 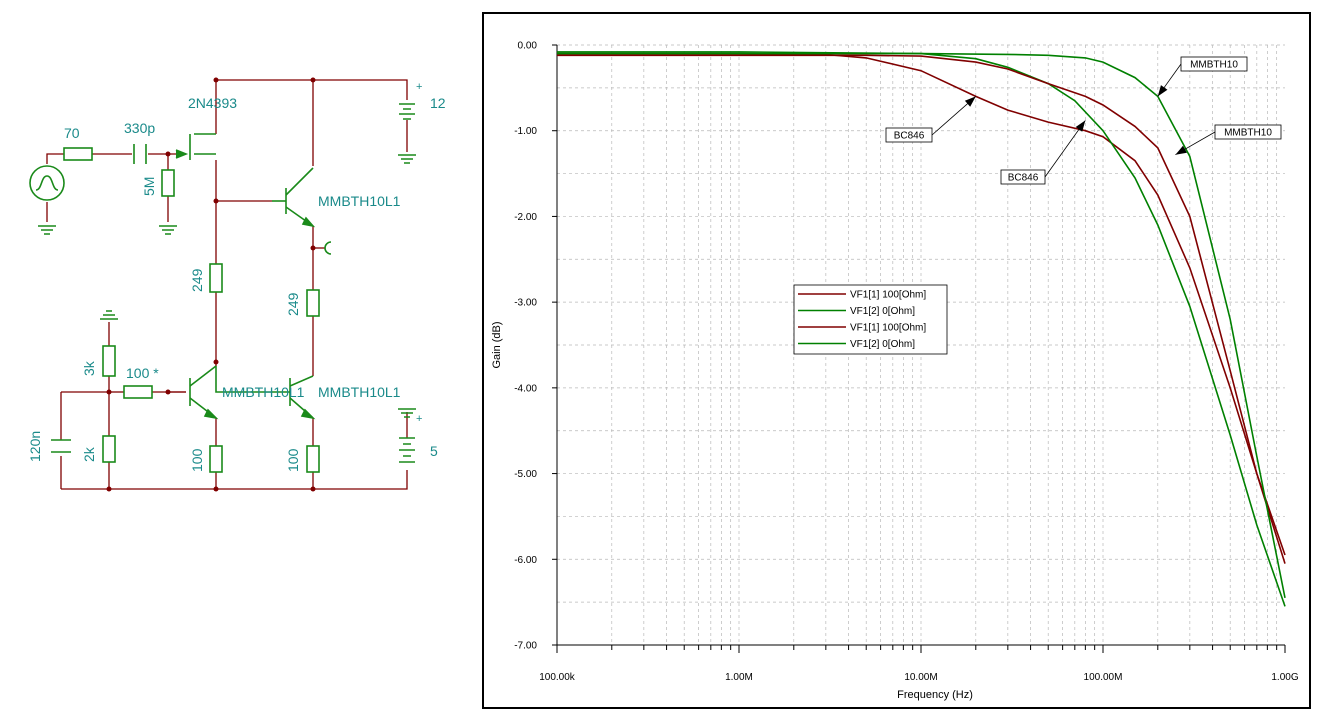 I want to click on y-tick-label: -6.00, so click(x=525, y=560).